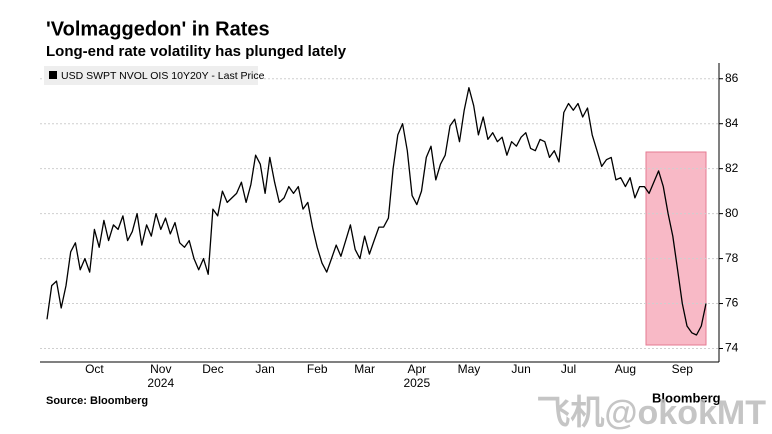 The image size is (772, 434). What do you see at coordinates (97, 401) in the screenshot?
I see `source: Source: Bloomberg` at bounding box center [97, 401].